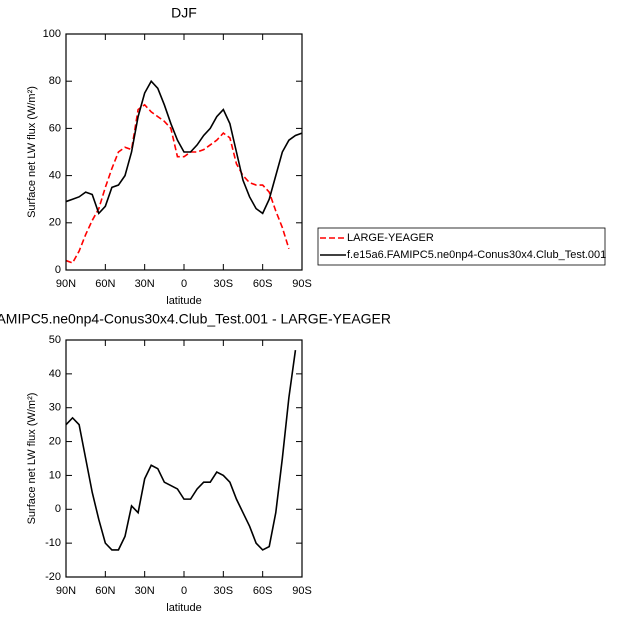  Describe the element at coordinates (55, 408) in the screenshot. I see `y-tick-label: 30` at that location.